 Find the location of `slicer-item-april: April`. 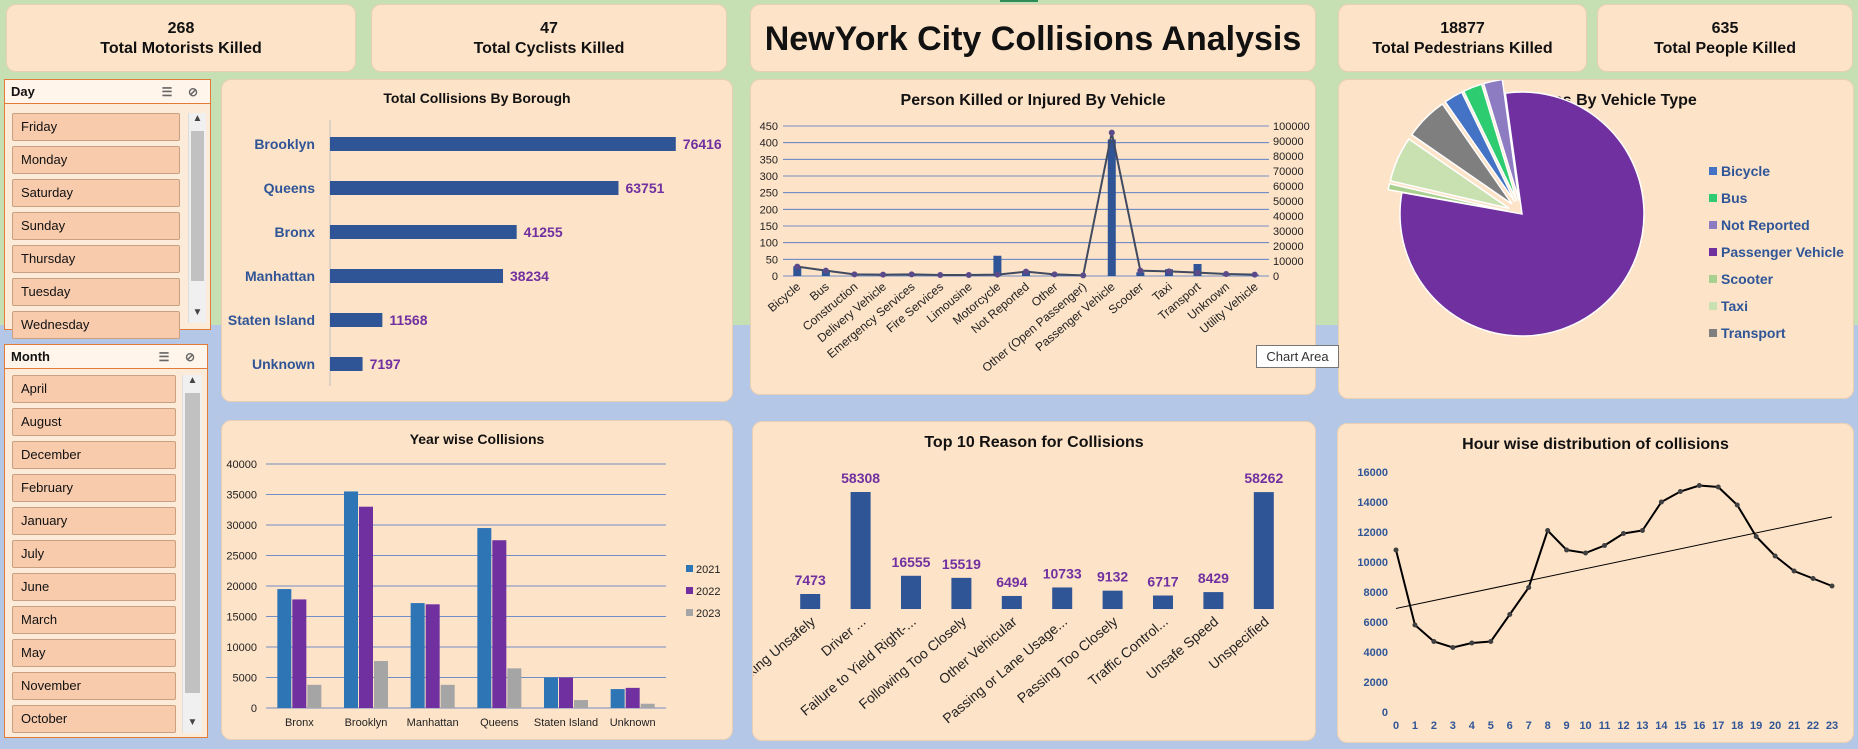

slicer-item-april: April is located at coordinates (94, 389).